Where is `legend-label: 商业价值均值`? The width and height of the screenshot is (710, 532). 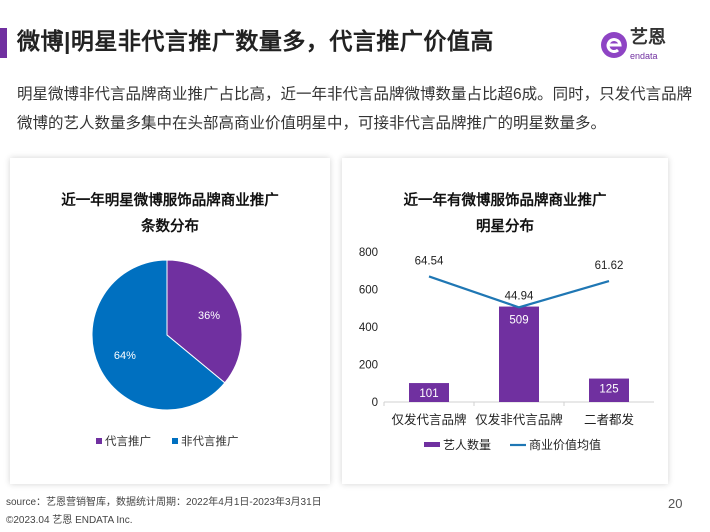
legend-label: 商业价值均值 is located at coordinates (565, 444).